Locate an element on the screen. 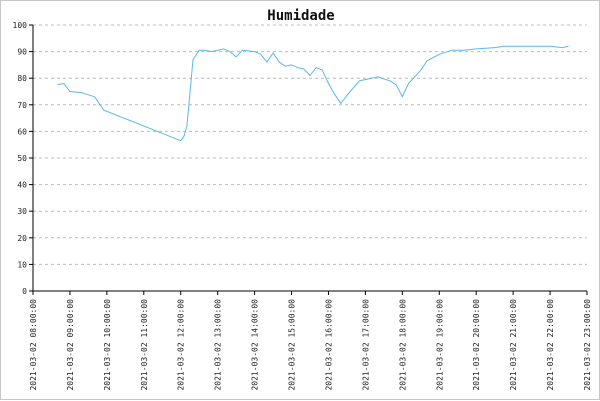  x-tick-label: 2021-03-02 15:00:00 is located at coordinates (292, 345).